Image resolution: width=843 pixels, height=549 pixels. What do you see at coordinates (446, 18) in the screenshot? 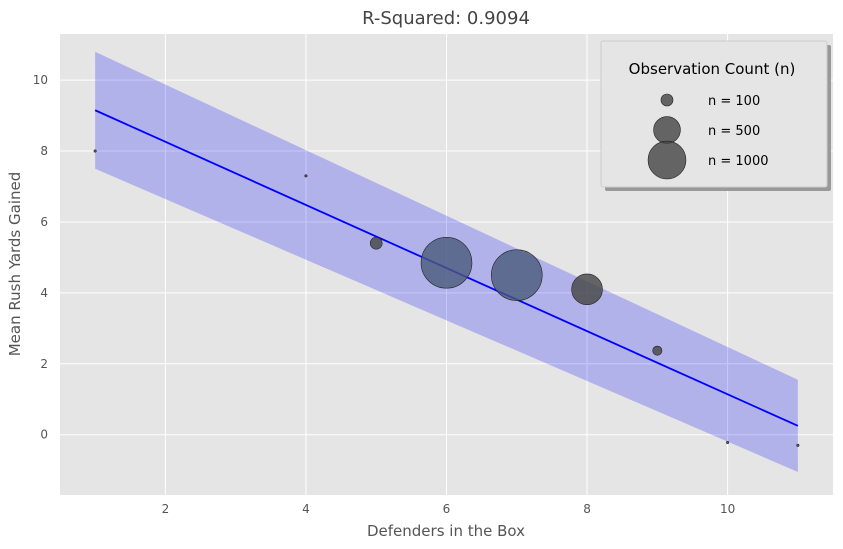
I see `chart-title: R-Squared: 0.9094` at bounding box center [446, 18].